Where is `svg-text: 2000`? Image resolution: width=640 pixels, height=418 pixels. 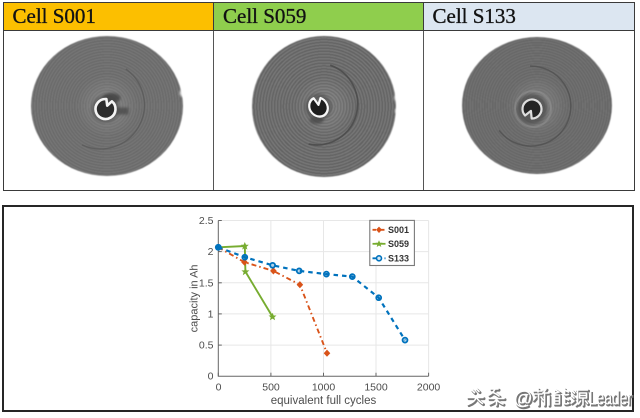 svg-text: 2000 is located at coordinates (429, 388).